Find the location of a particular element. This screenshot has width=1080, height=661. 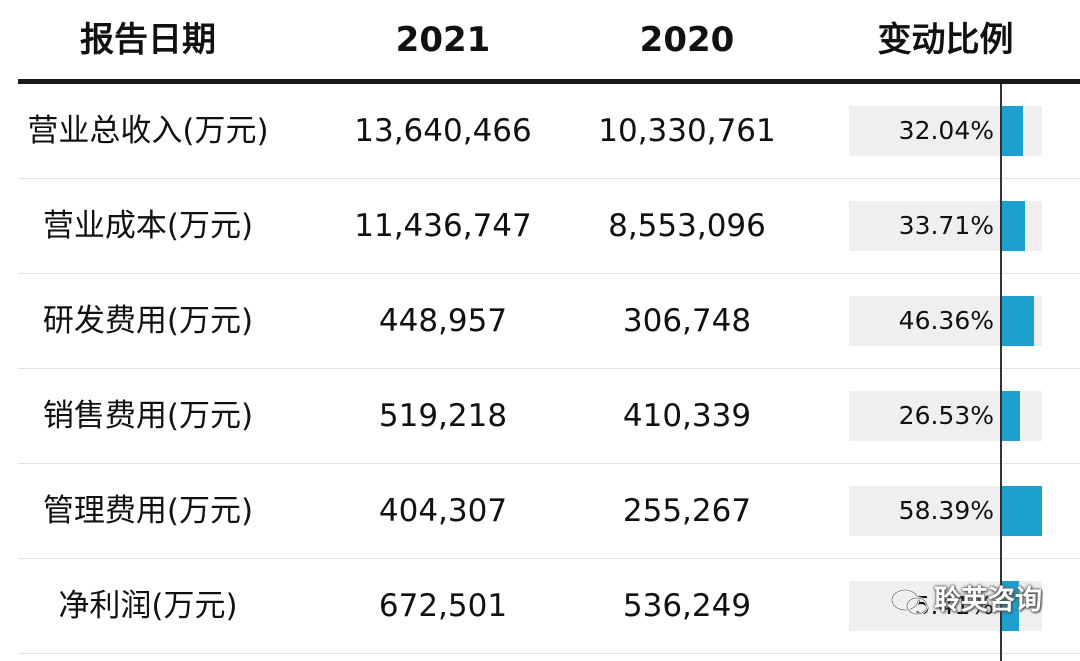

header-2020: 2020 is located at coordinates (687, 40).